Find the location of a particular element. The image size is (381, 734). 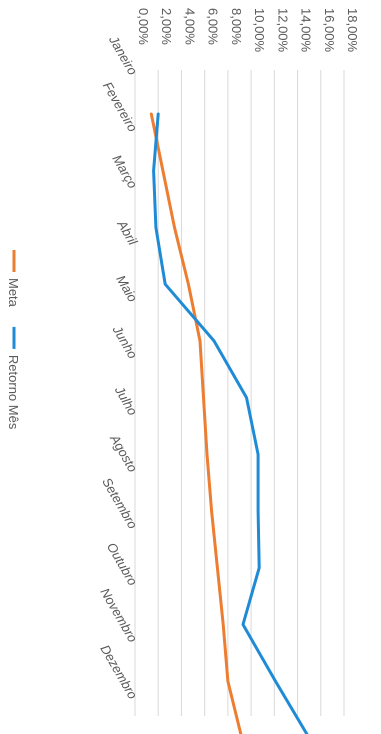

legend: Meta Retorno Mês is located at coordinates (13, 340).